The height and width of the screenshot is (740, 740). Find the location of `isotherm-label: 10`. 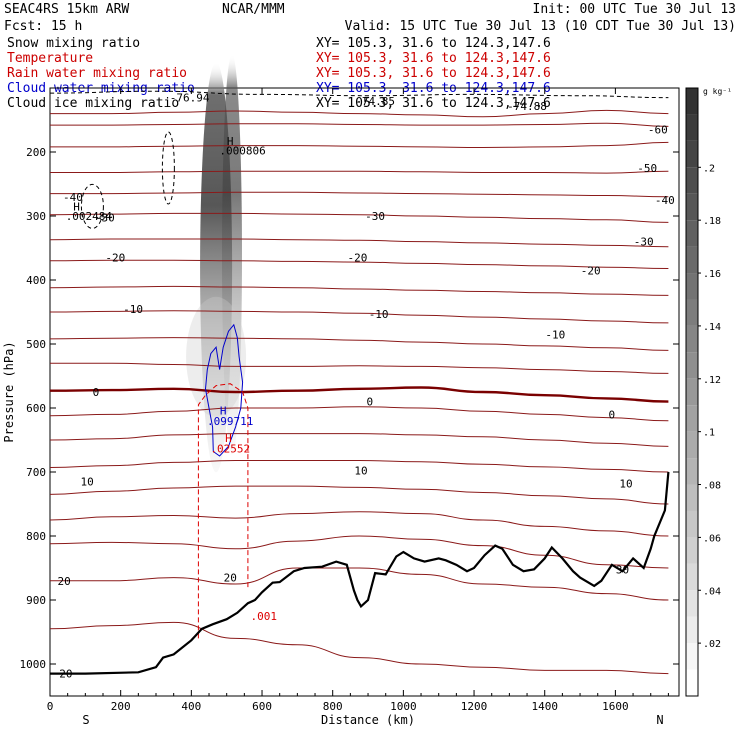

isotherm-label: 10 is located at coordinates (625, 484).